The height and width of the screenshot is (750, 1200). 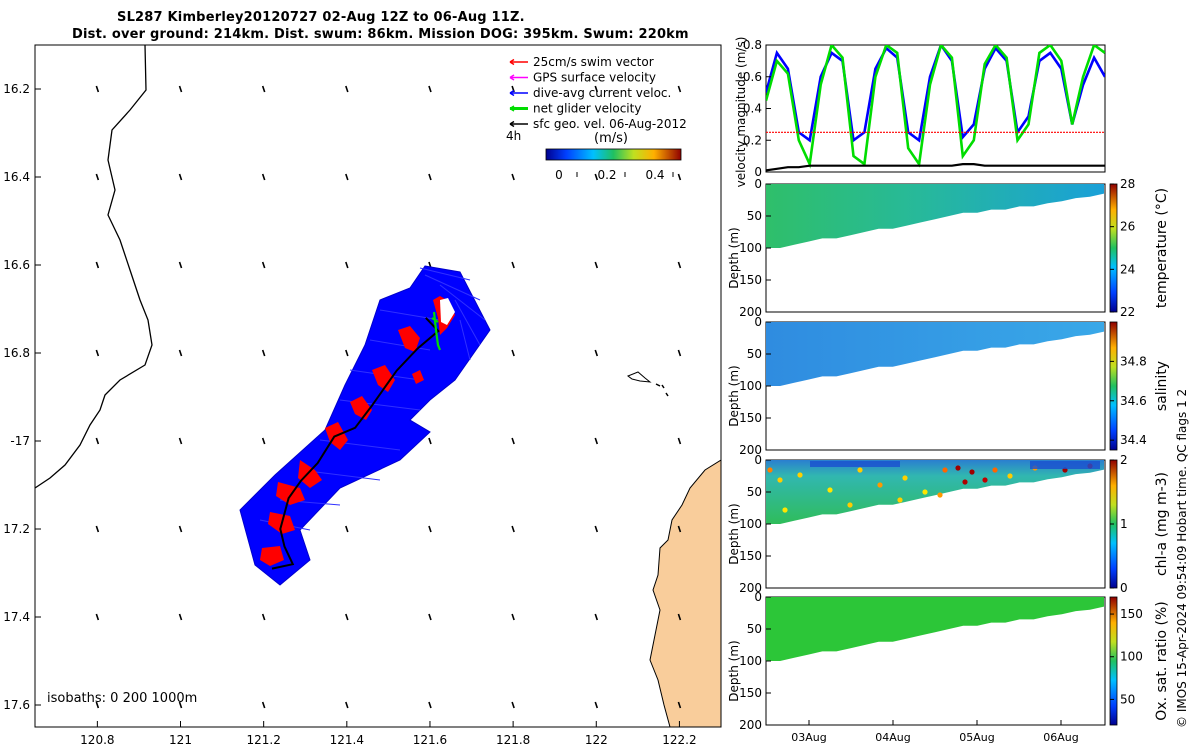 I want to click on lat-tick-label: 16.4, so click(x=16, y=177).